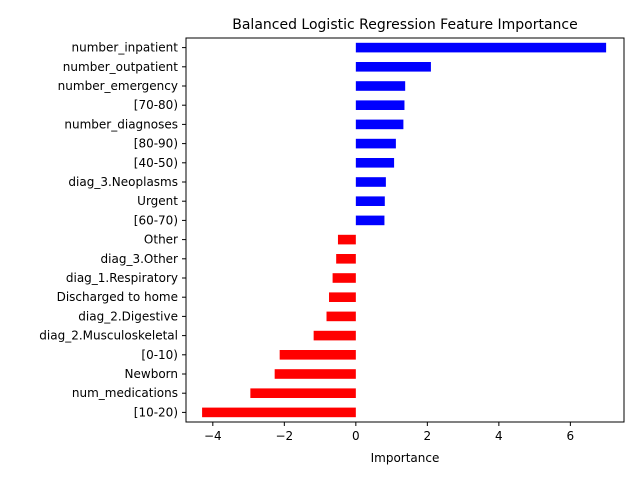 The height and width of the screenshot is (480, 640). What do you see at coordinates (118, 86) in the screenshot?
I see `y-tick-label: number_emergency` at bounding box center [118, 86].